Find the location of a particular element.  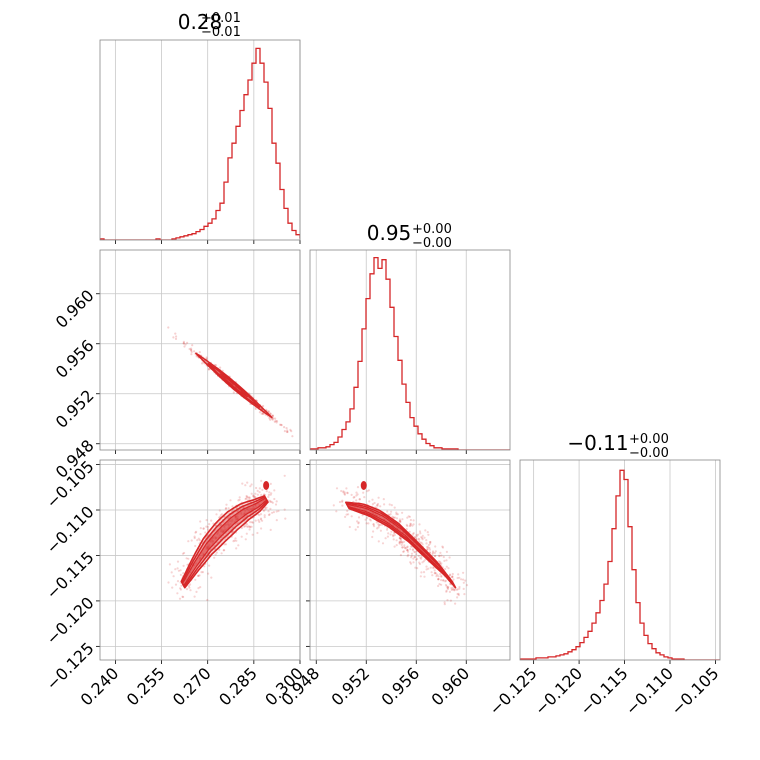

title-param1: 0.95 is located at coordinates (389, 233).